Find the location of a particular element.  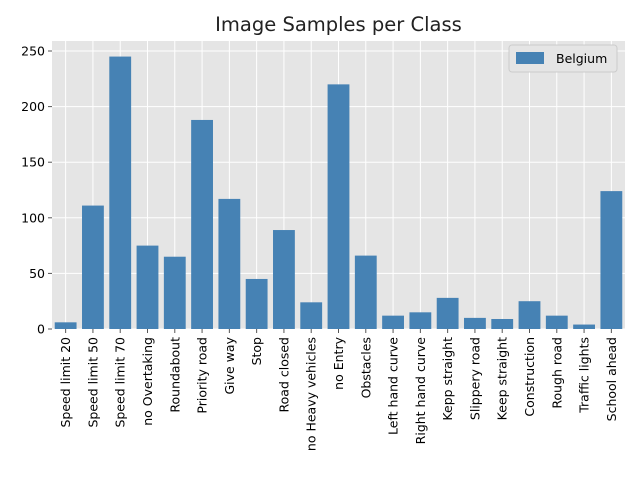

chart-title: Image Samples per Class is located at coordinates (338, 24).